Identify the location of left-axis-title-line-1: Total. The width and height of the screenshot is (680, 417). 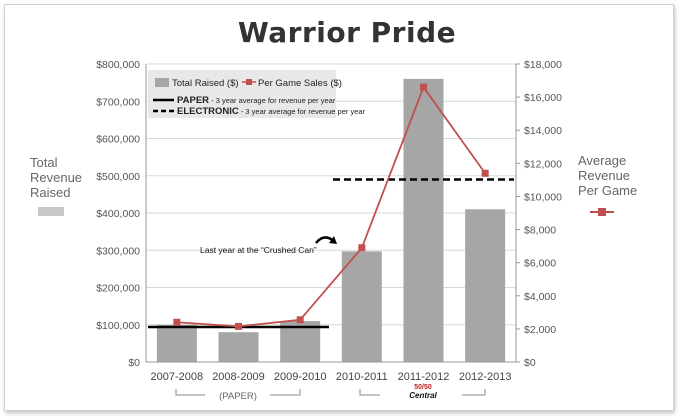
(44, 162).